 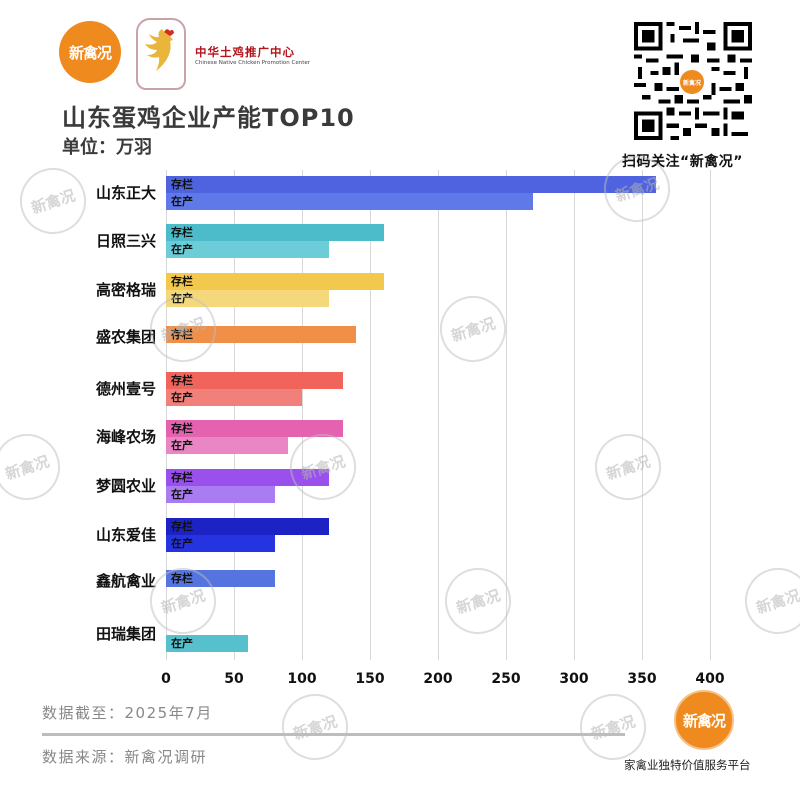 I want to click on x-tick-label: 400, so click(x=710, y=679).